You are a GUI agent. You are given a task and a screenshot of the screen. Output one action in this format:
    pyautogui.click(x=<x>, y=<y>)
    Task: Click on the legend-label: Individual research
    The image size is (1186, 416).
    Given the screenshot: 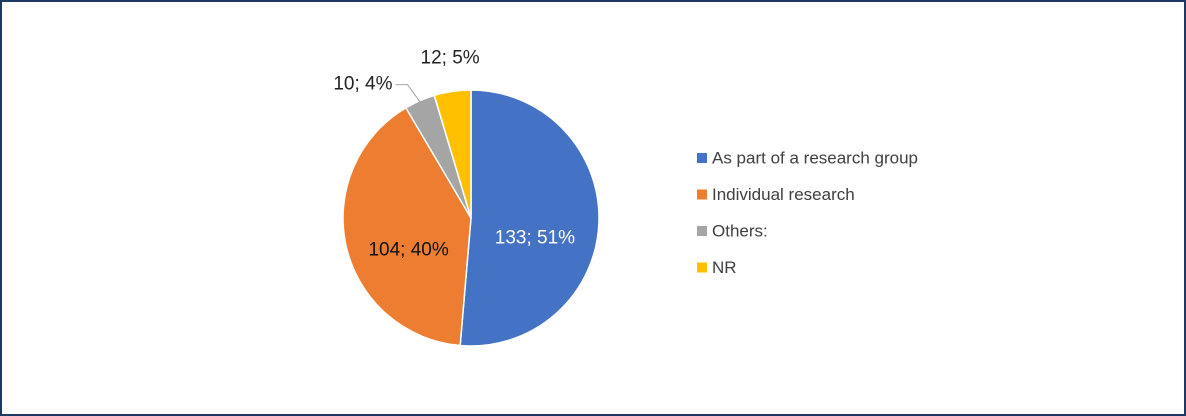 What is the action you would take?
    pyautogui.click(x=783, y=194)
    